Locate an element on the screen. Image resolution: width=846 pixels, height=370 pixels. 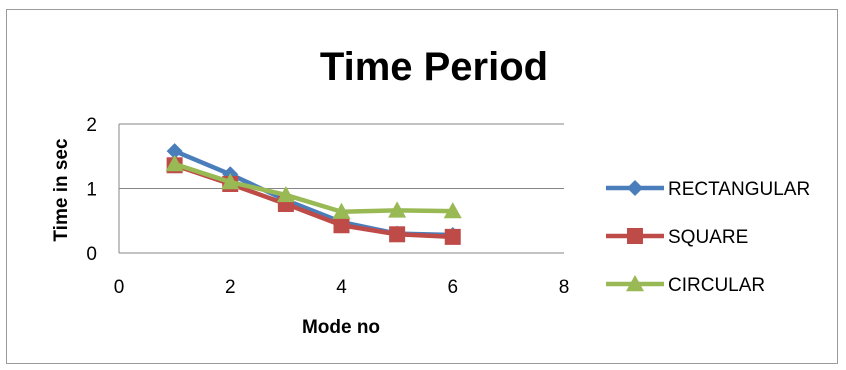
series-layer is located at coordinates (313, 194).